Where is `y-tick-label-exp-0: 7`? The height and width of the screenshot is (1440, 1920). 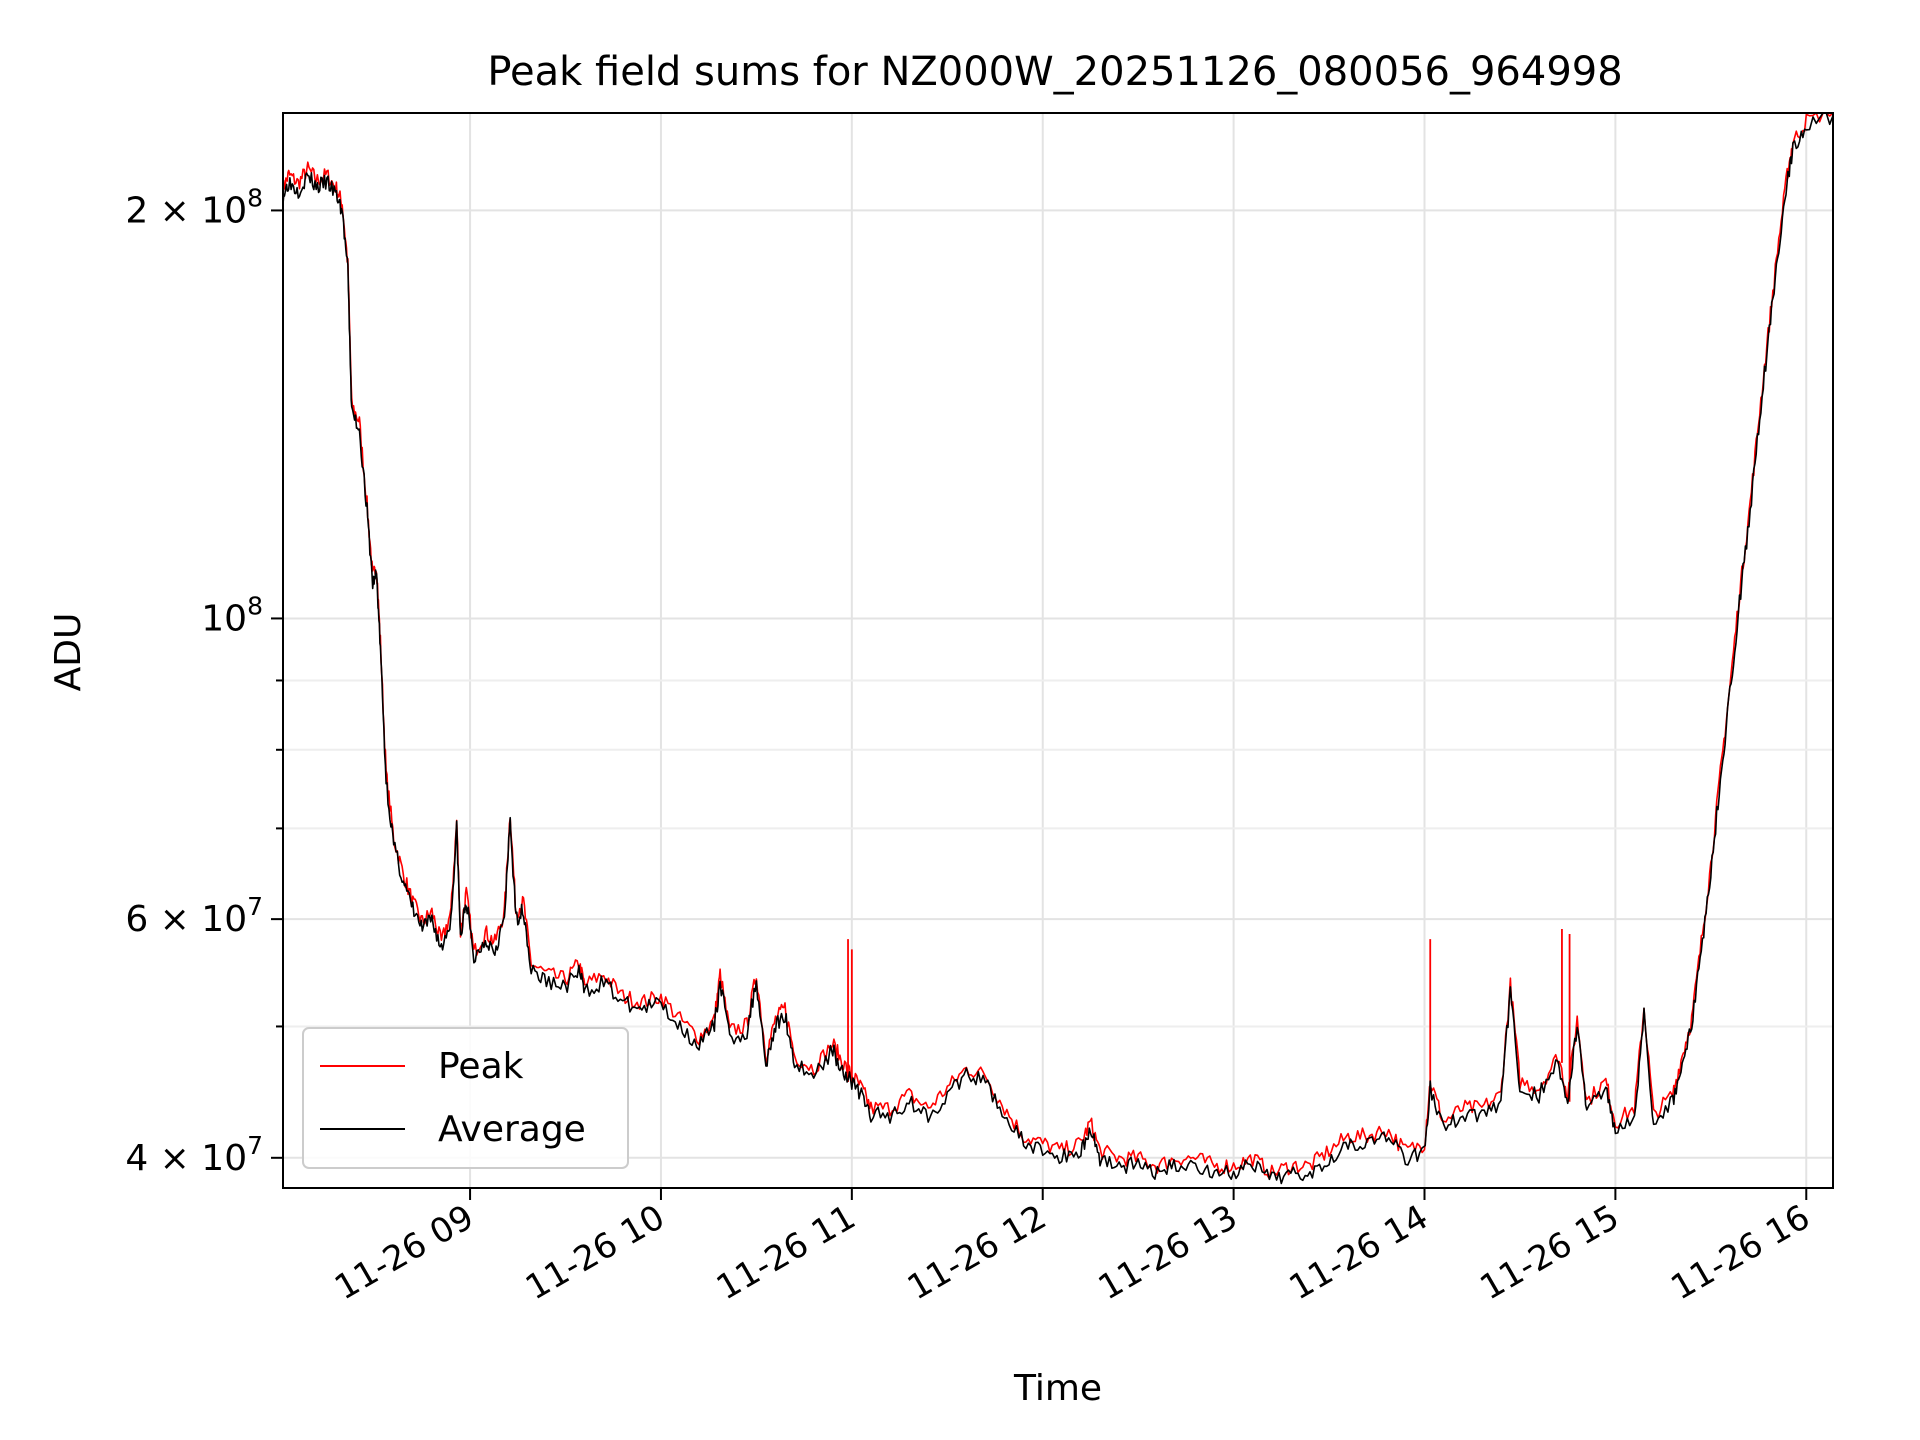 y-tick-label-exp-0: 7 is located at coordinates (255, 1145).